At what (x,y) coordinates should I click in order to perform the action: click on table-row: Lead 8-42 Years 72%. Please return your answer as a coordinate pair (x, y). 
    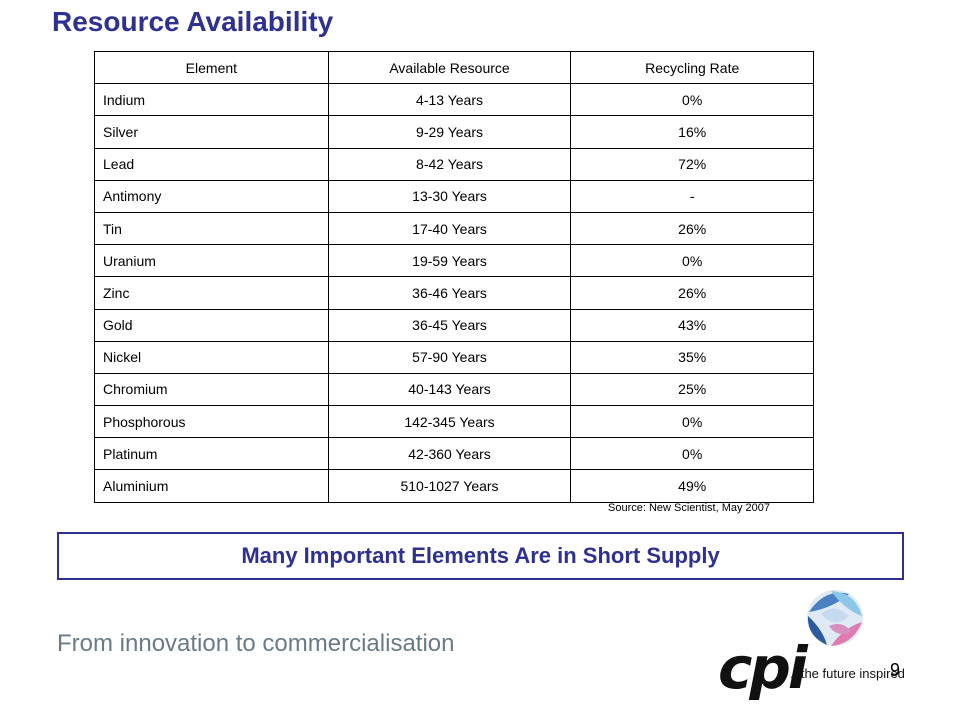
    Looking at the image, I should click on (454, 164).